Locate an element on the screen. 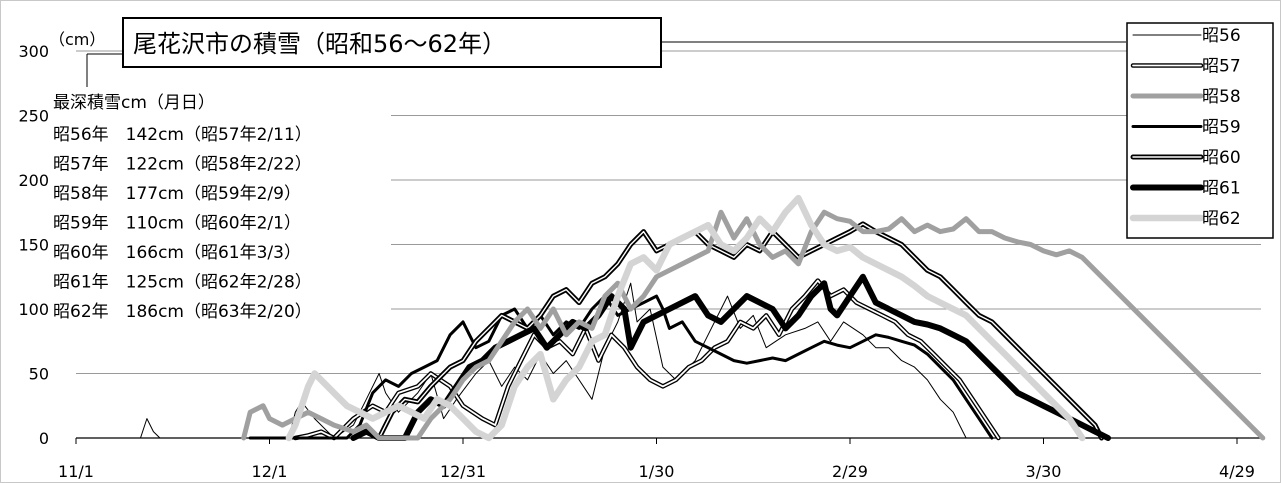 Image resolution: width=1281 pixels, height=483 pixels. title-frame is located at coordinates (392, 42).